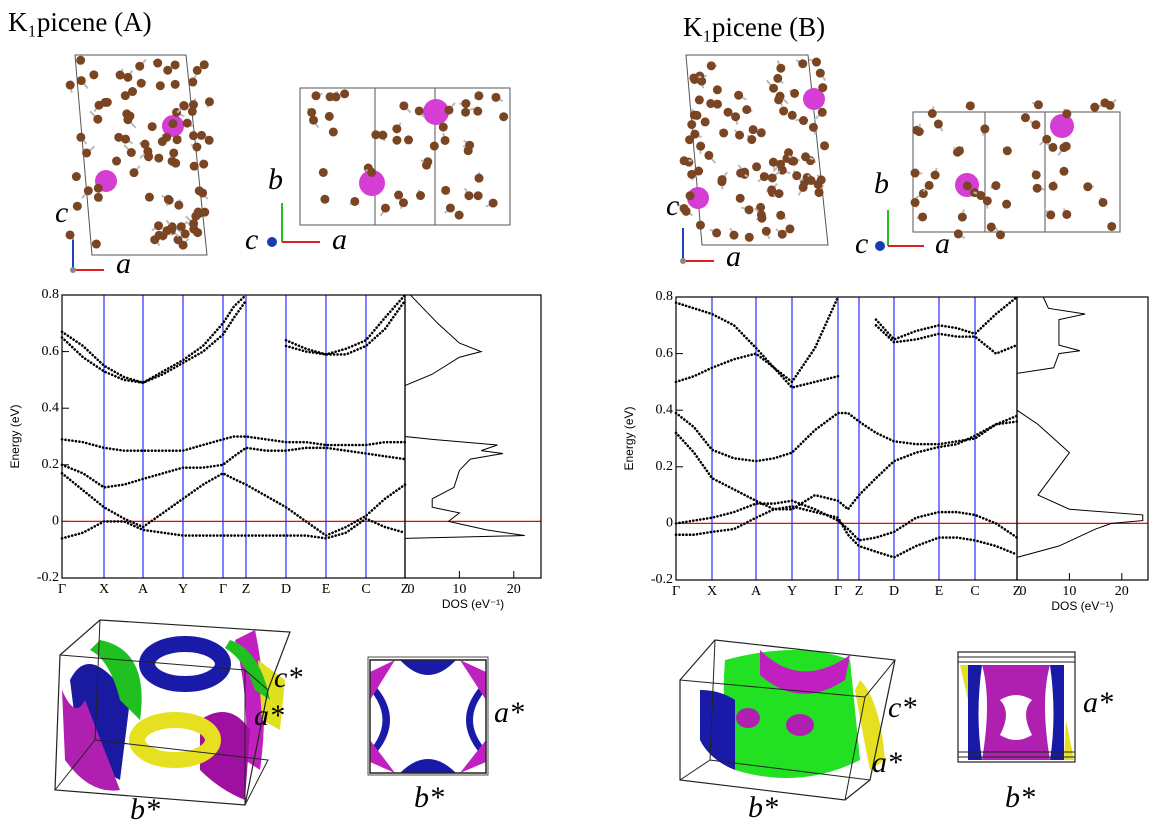 The height and width of the screenshot is (840, 1151). Describe the element at coordinates (15, 436) in the screenshot. I see `y-axis-label: Energy (eV)` at that location.